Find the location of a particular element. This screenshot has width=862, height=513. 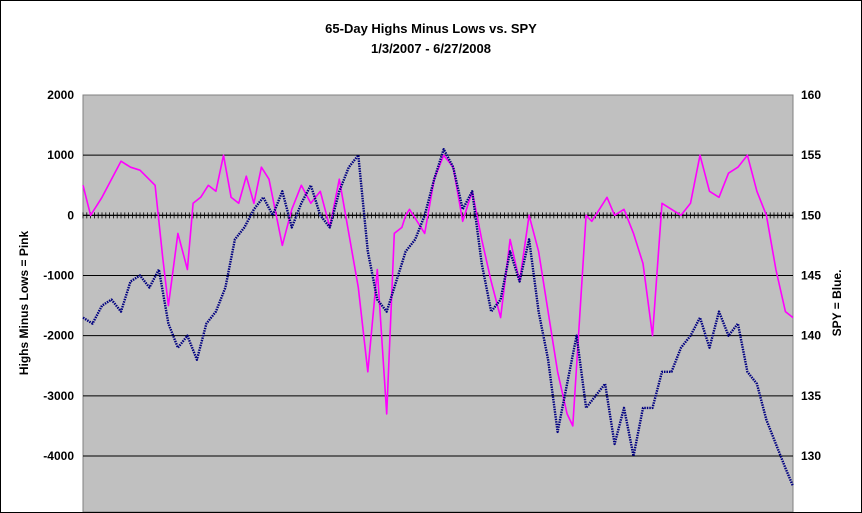

right-tick-label: 150 is located at coordinates (811, 215).